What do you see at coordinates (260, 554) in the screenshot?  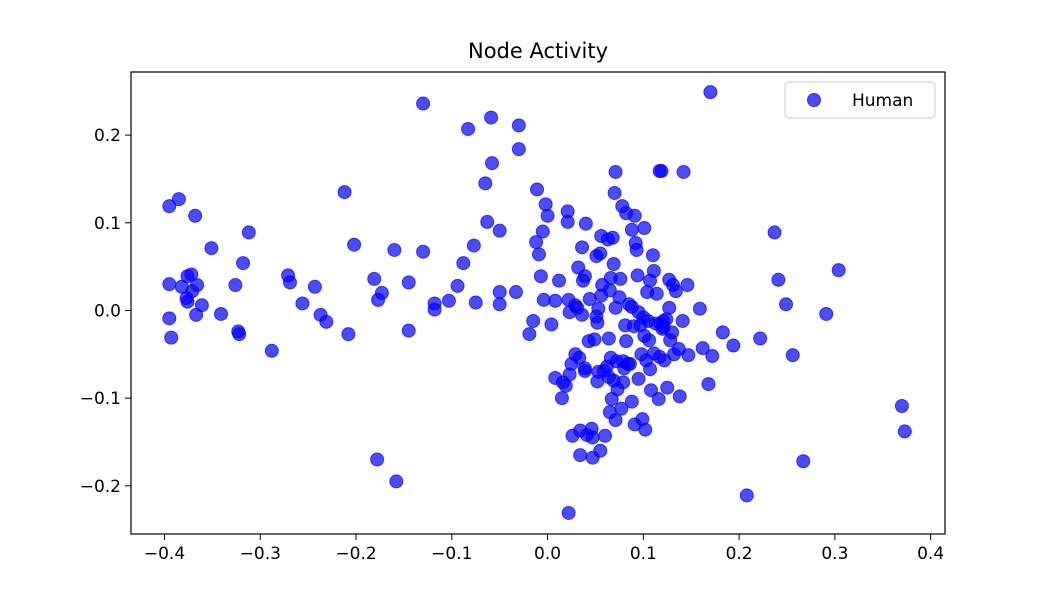 I see `x-tick-label: −0.3` at bounding box center [260, 554].